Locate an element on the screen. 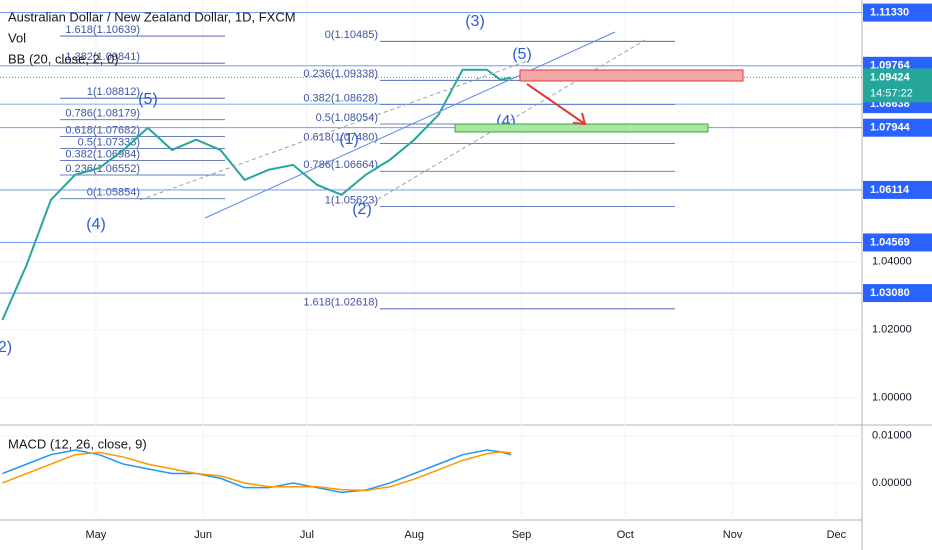 The height and width of the screenshot is (550, 932). fib-label: 0.618(1.07480) is located at coordinates (340, 137).